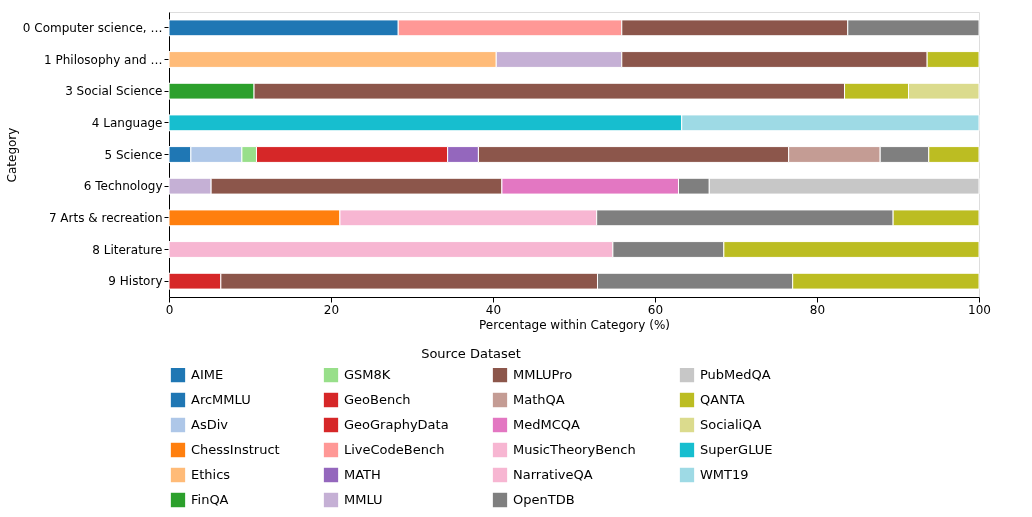 The height and width of the screenshot is (517, 1032). Describe the element at coordinates (493, 309) in the screenshot. I see `x-tick-label: 40` at that location.